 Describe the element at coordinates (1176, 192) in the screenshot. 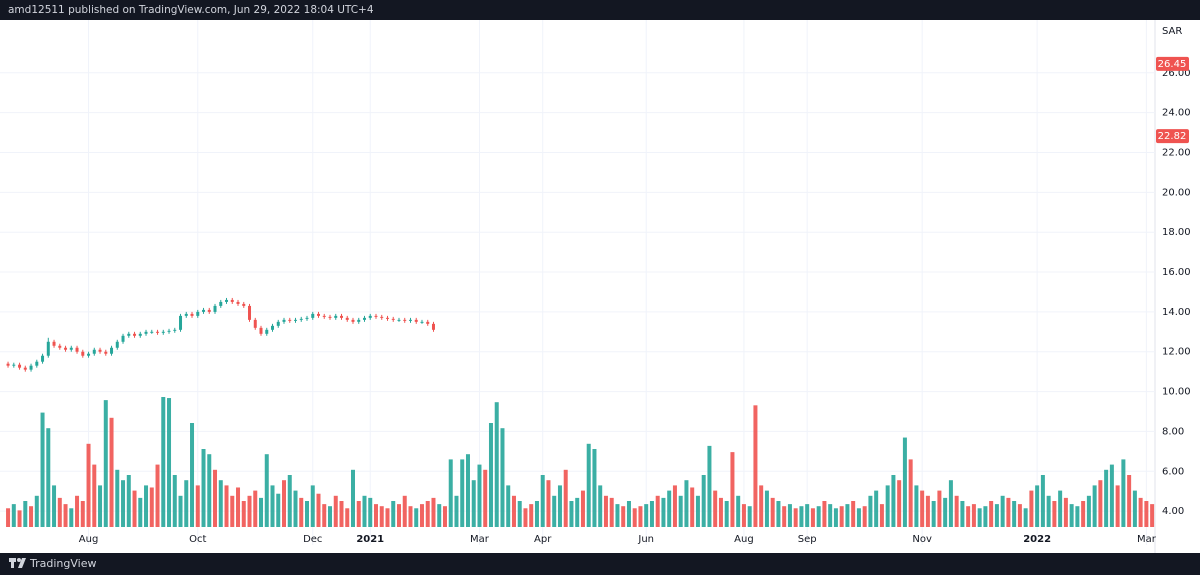

I see `y-tick-label: 20.00` at that location.